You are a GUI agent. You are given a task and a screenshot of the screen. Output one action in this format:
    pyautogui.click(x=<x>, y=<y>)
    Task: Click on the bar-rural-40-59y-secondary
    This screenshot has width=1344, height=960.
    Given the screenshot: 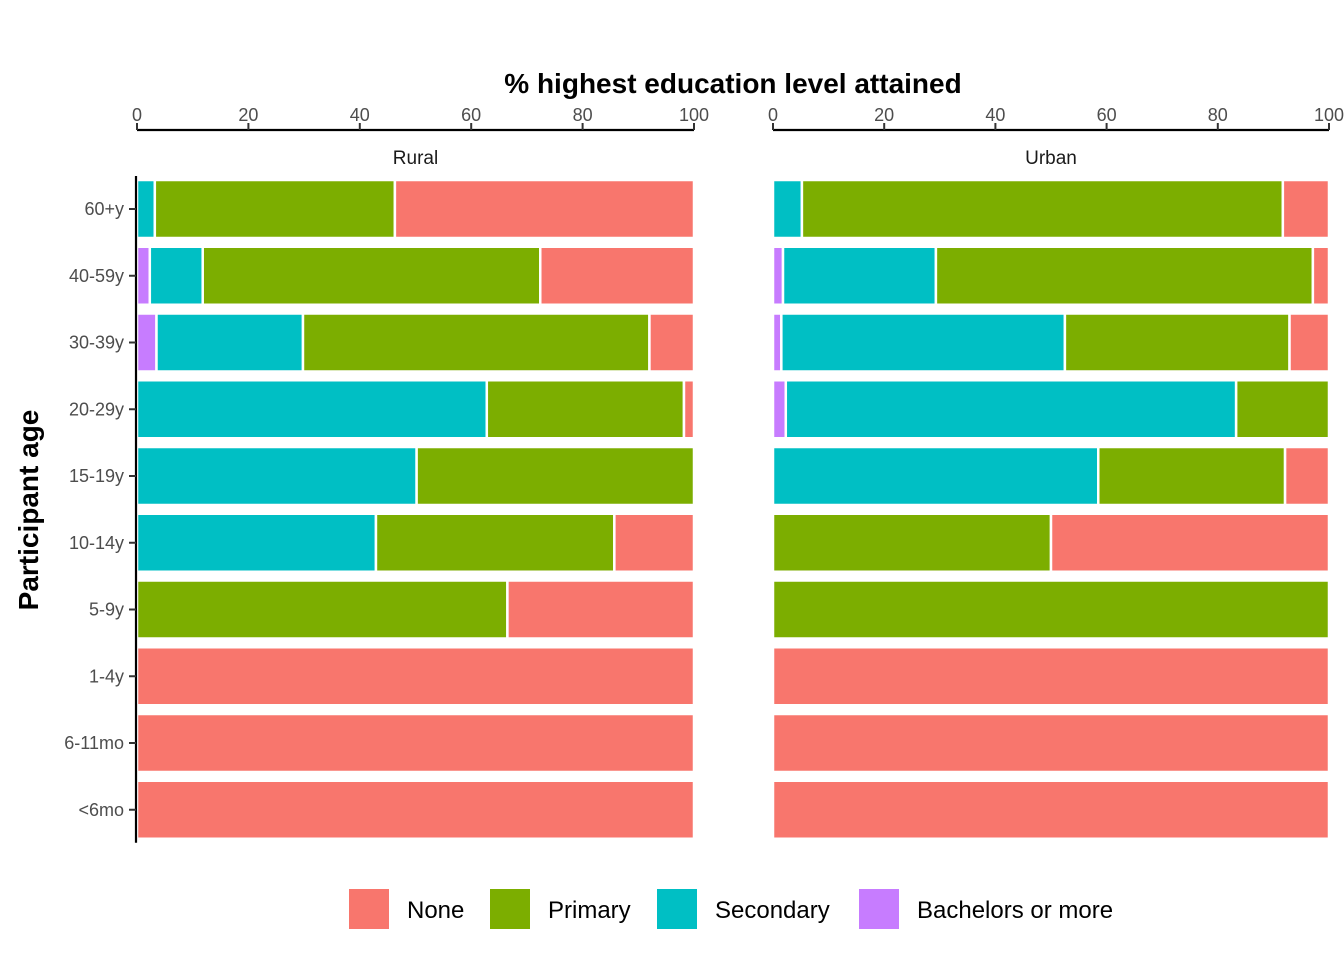 What is the action you would take?
    pyautogui.click(x=176, y=275)
    